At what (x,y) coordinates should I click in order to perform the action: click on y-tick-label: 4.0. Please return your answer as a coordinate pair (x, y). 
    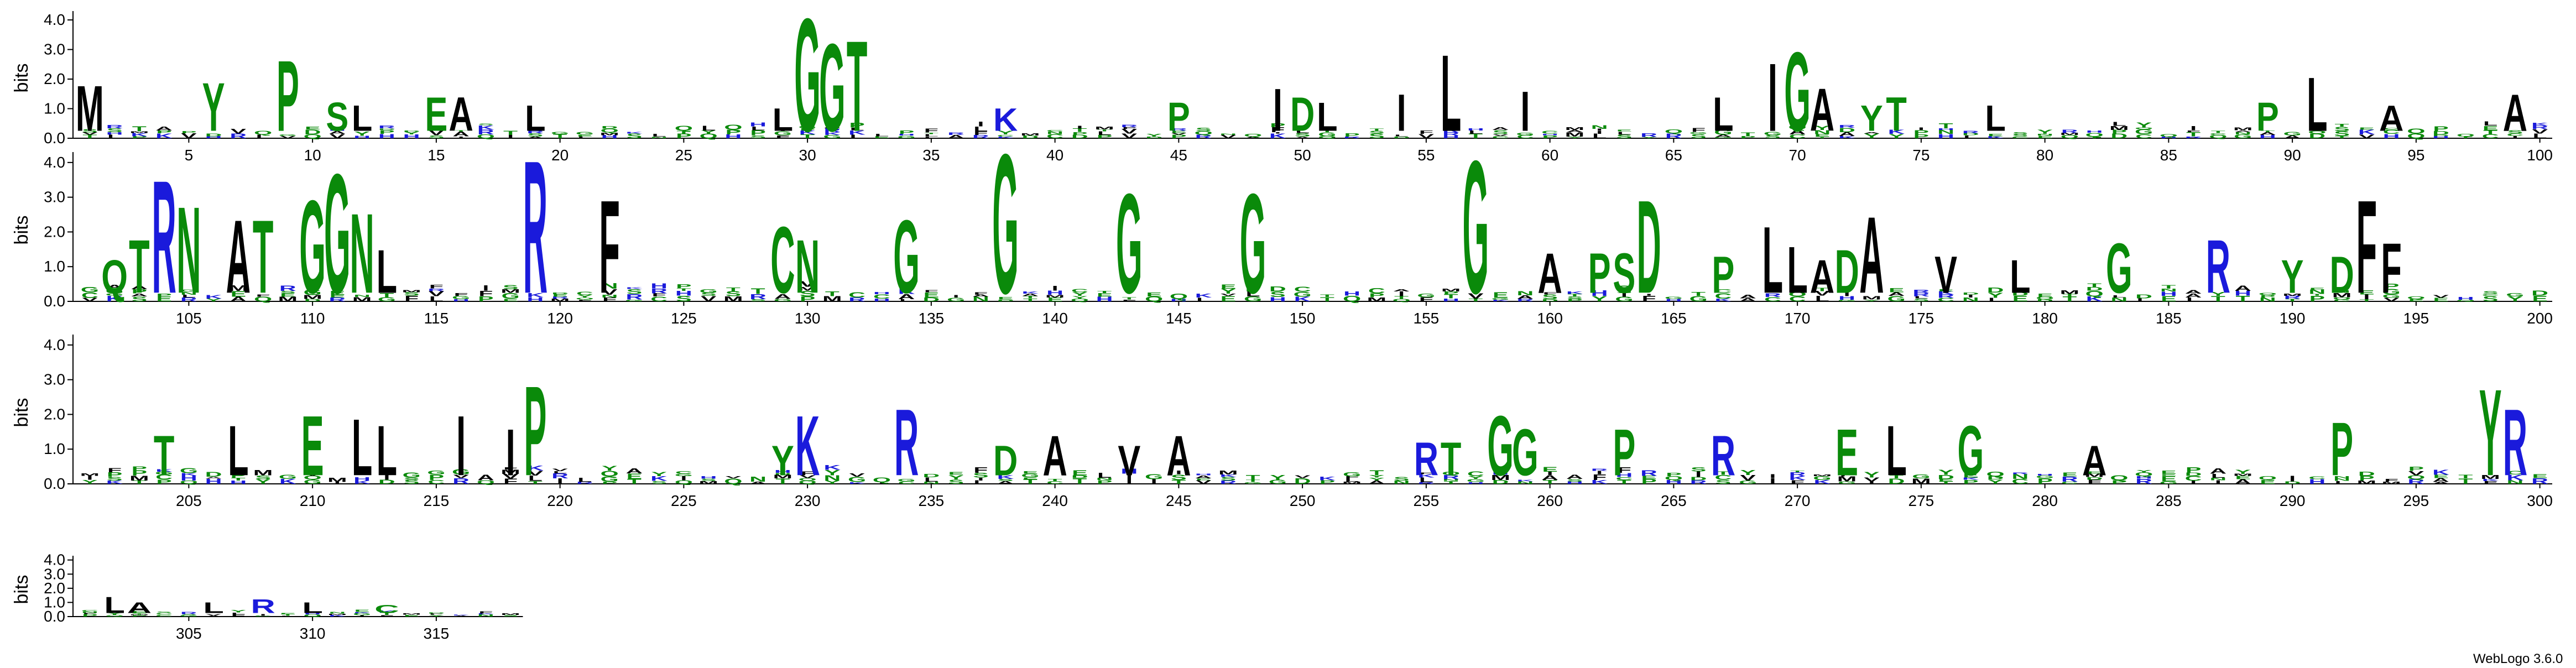
    Looking at the image, I should click on (54, 560).